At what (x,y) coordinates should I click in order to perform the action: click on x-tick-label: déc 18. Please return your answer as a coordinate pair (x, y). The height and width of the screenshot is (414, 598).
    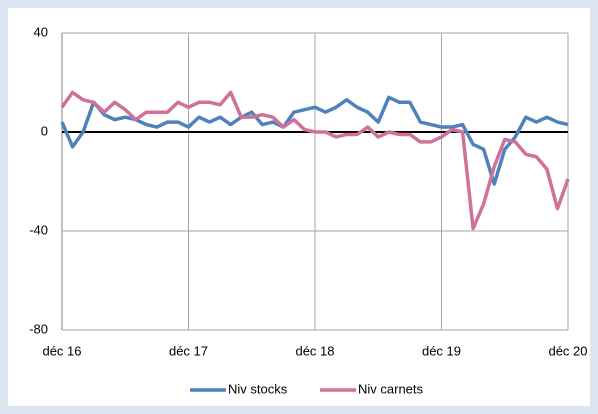
    Looking at the image, I should click on (314, 350).